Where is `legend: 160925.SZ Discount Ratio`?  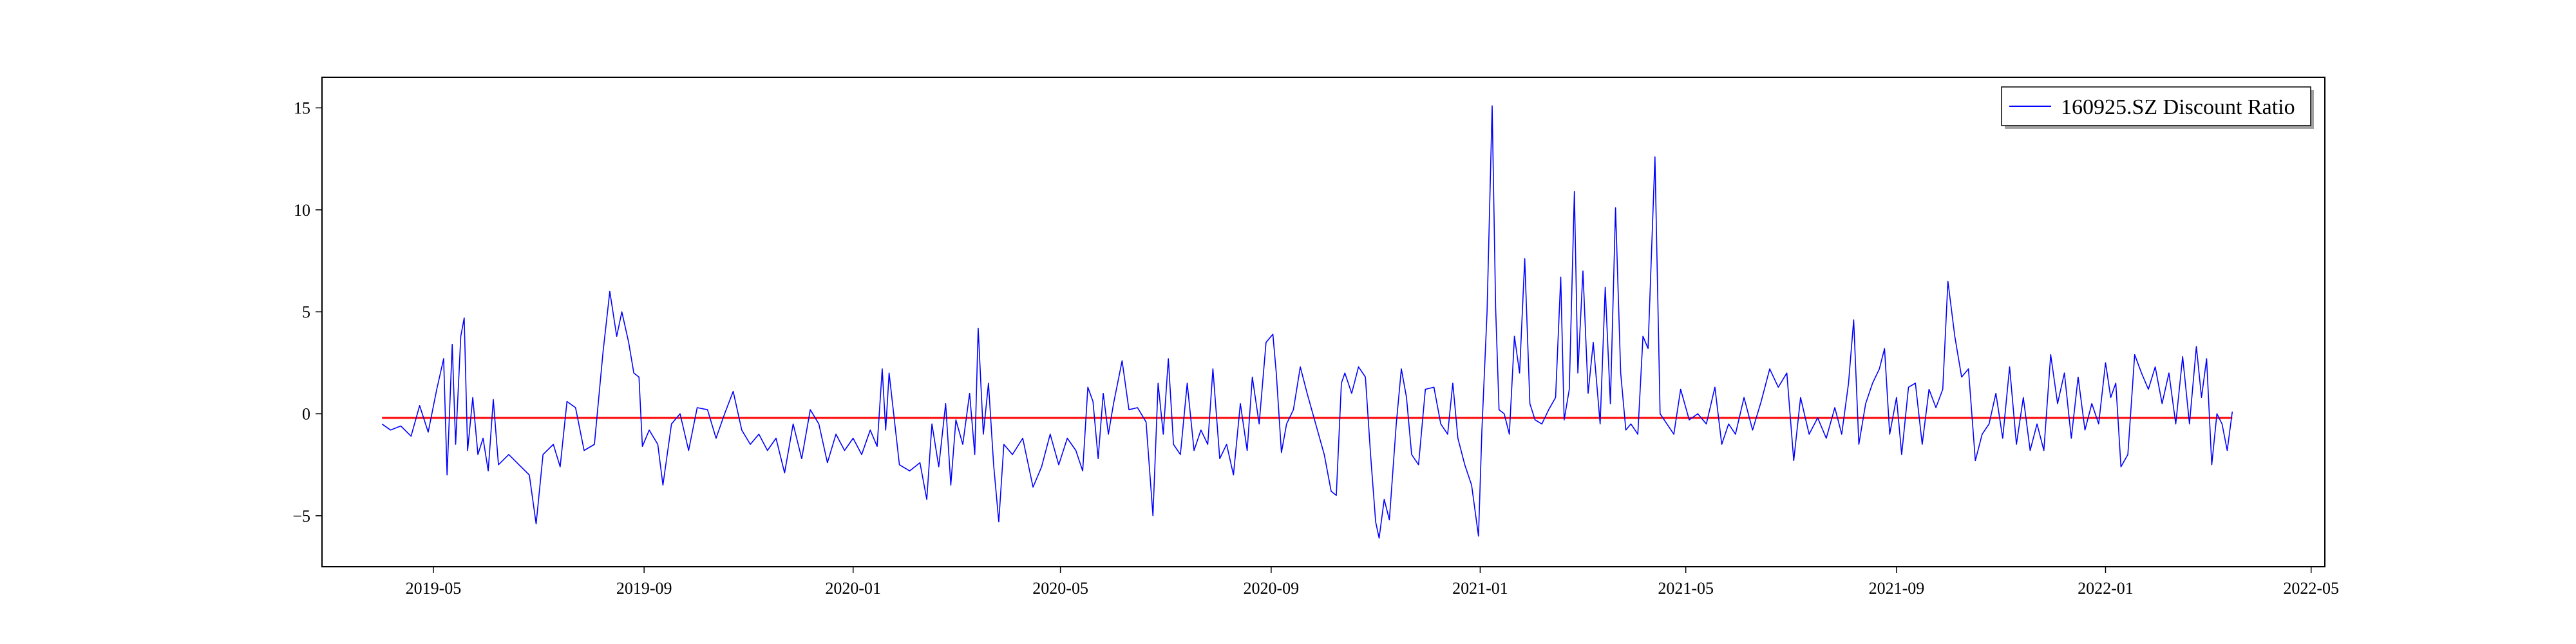 legend: 160925.SZ Discount Ratio is located at coordinates (2157, 108).